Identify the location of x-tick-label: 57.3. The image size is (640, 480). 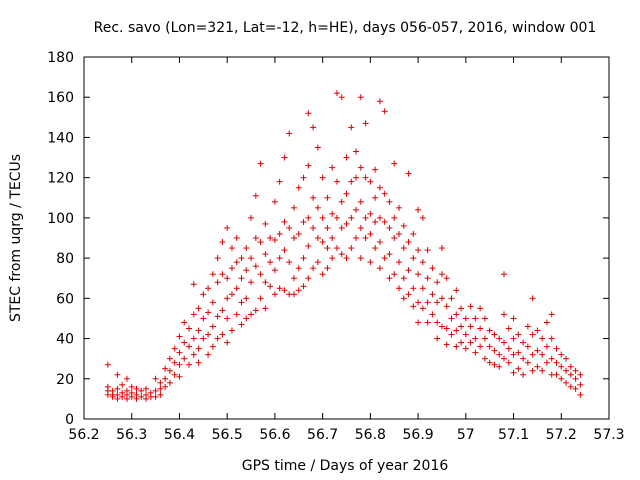
(608, 435).